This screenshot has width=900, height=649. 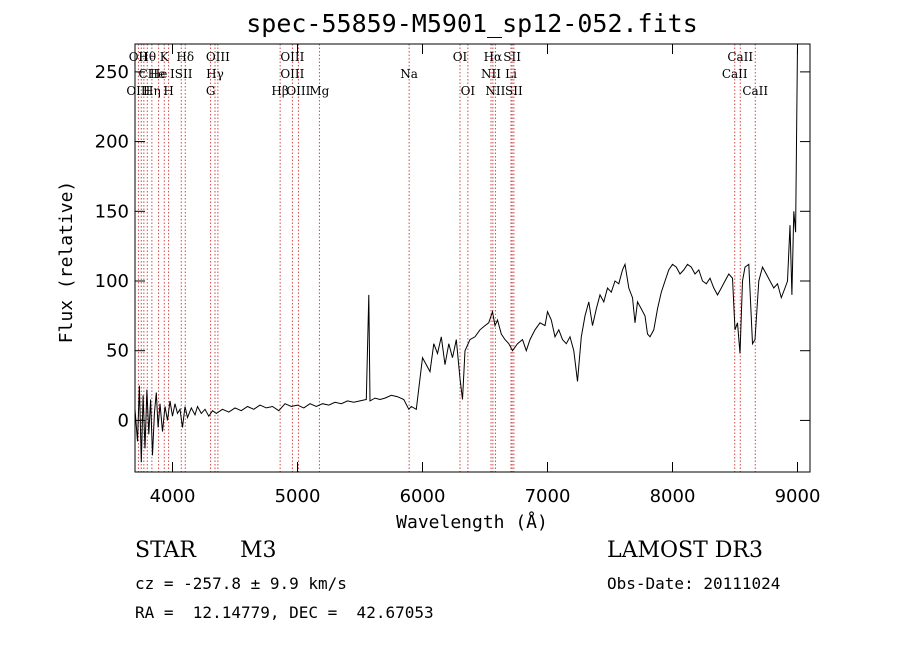 I want to click on spectral-line-label-9: CaII, so click(x=740, y=57).